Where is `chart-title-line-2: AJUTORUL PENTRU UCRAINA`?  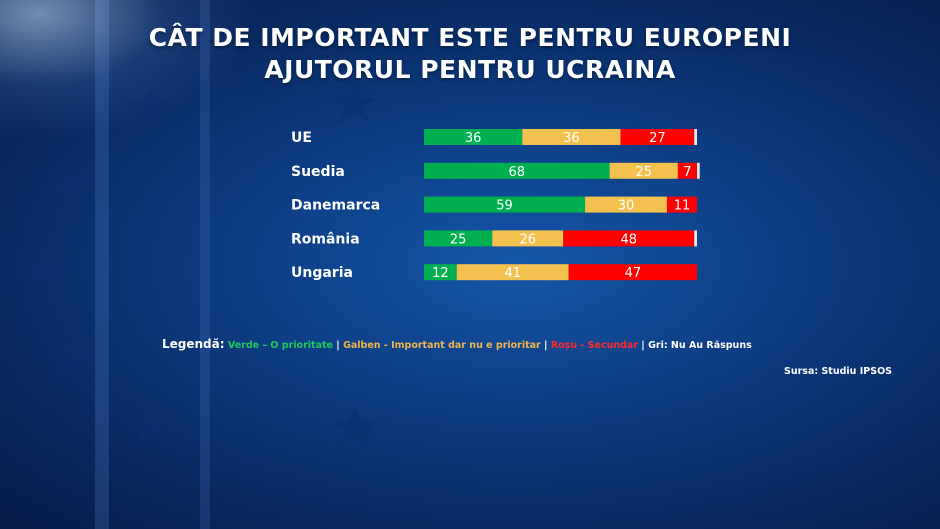
chart-title-line-2: AJUTORUL PENTRU UCRAINA is located at coordinates (470, 69).